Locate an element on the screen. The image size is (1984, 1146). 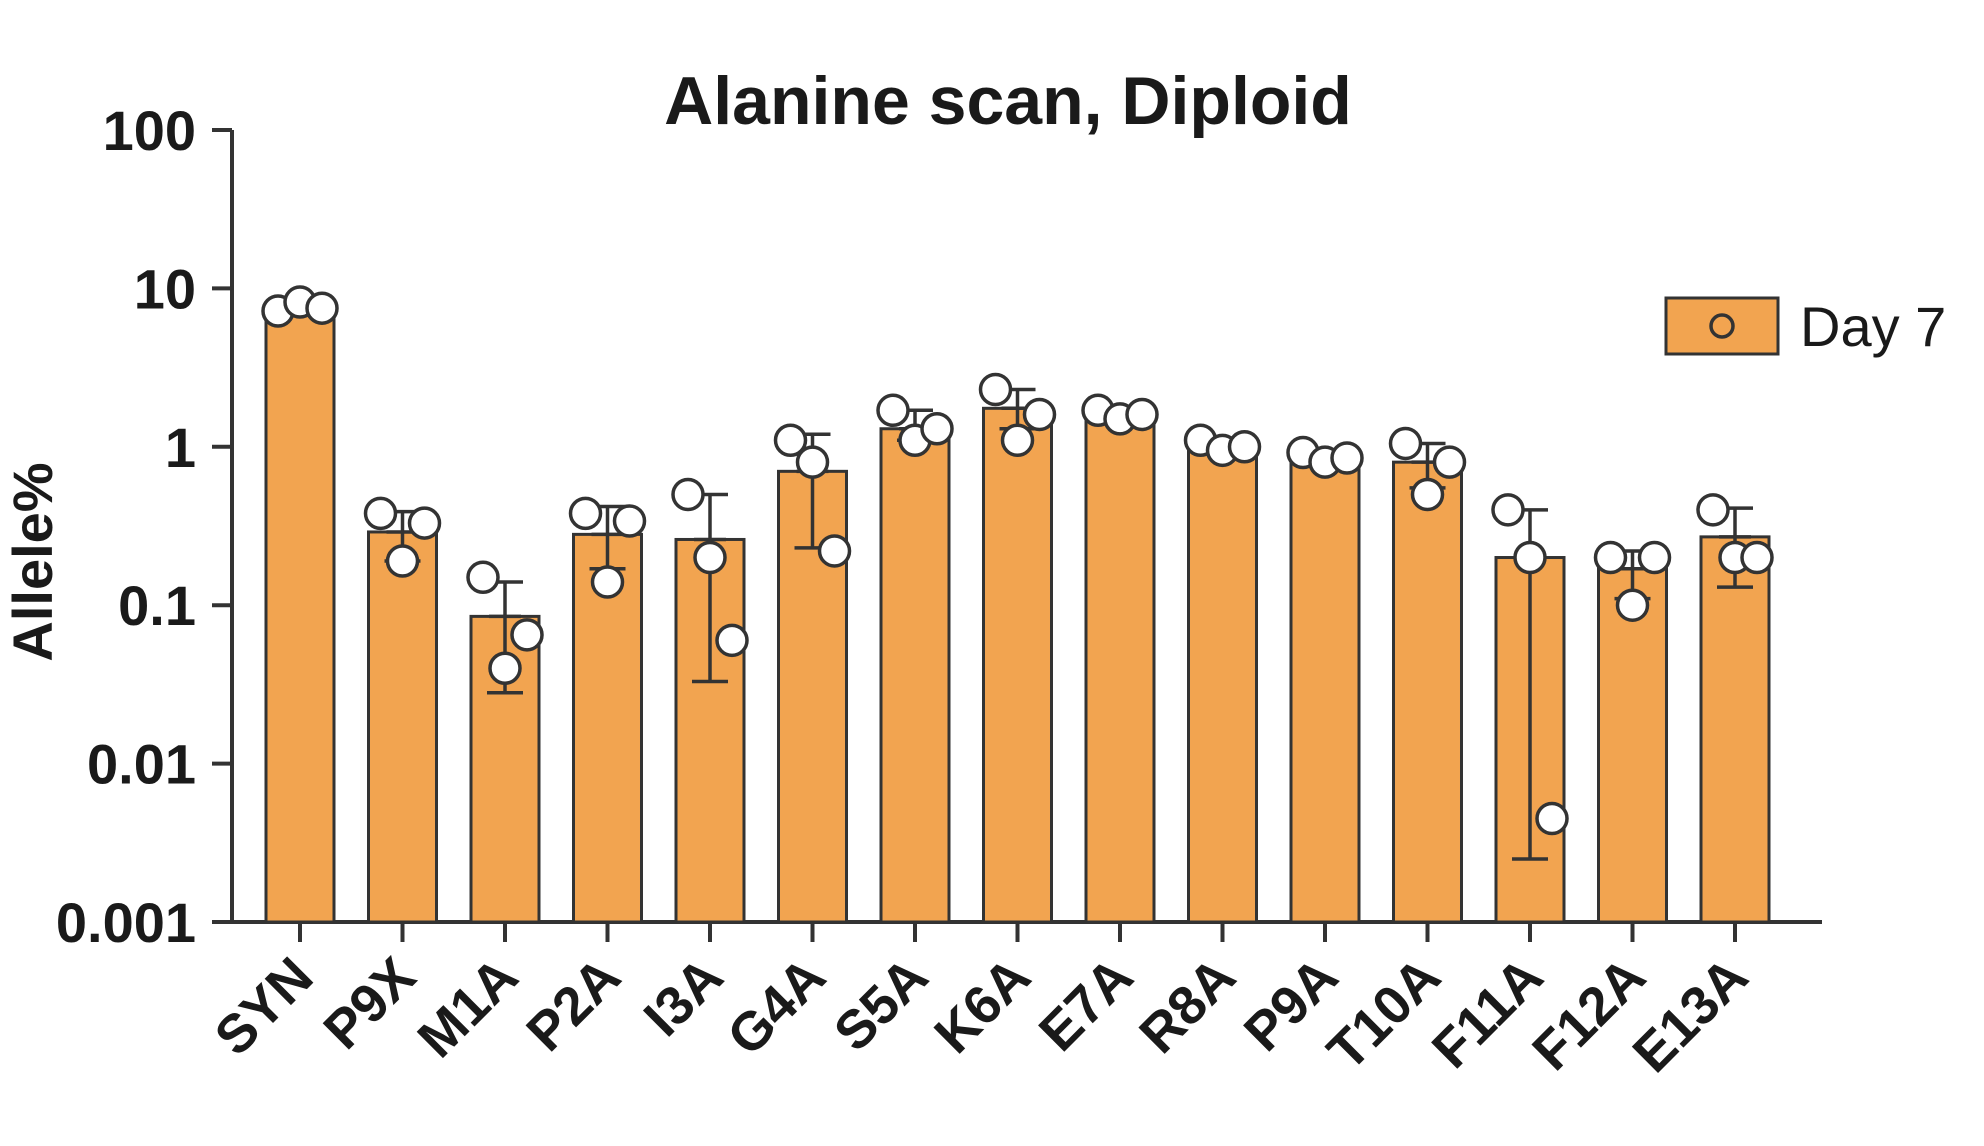
legend: Day 7 is located at coordinates (1805, 326).